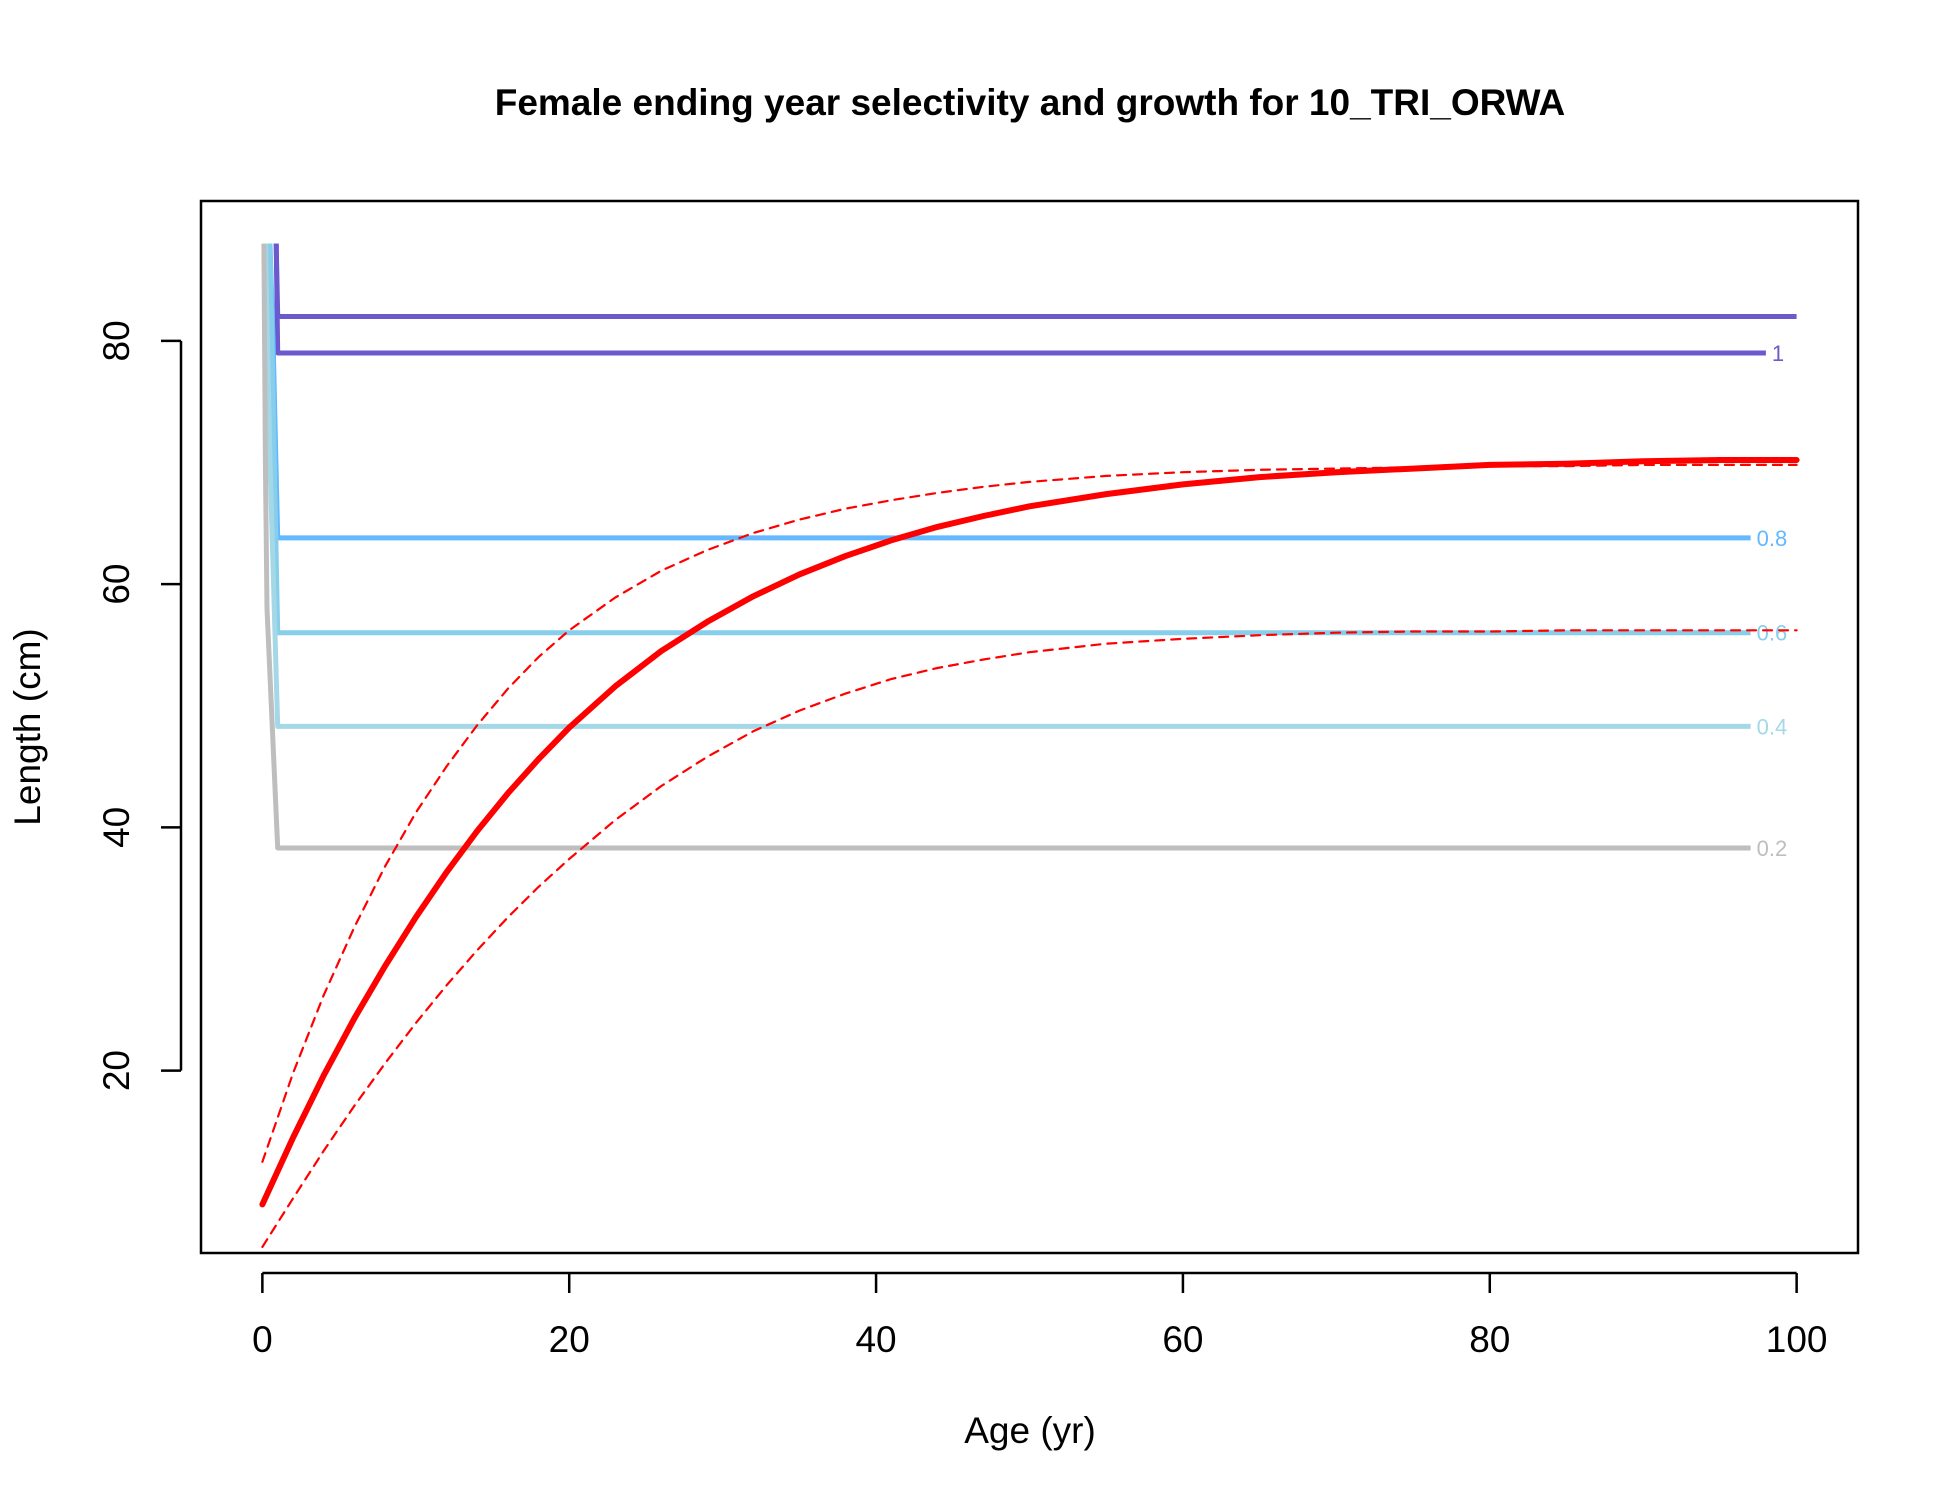 Image resolution: width=1950 pixels, height=1500 pixels. Describe the element at coordinates (116, 340) in the screenshot. I see `y-tick-label: 80` at that location.